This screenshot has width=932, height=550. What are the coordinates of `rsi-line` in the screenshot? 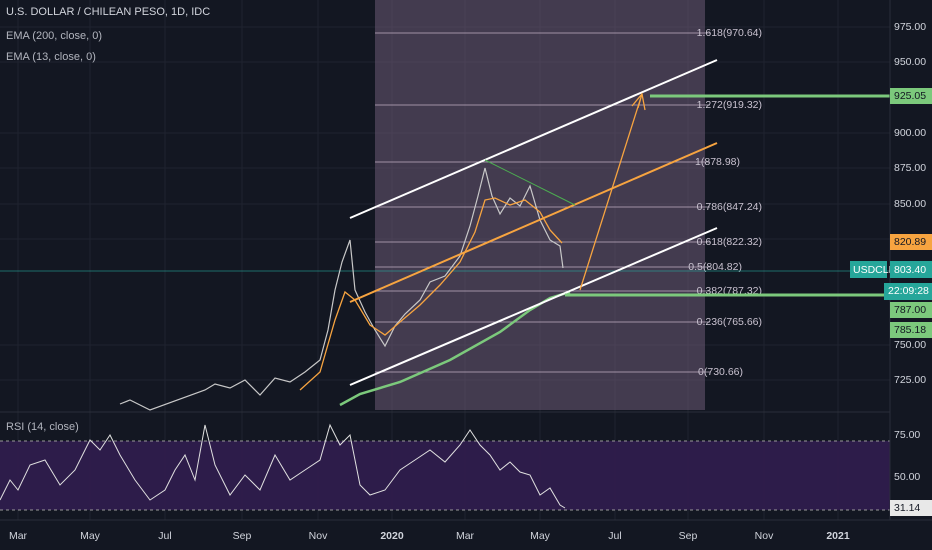 It's located at (283, 466).